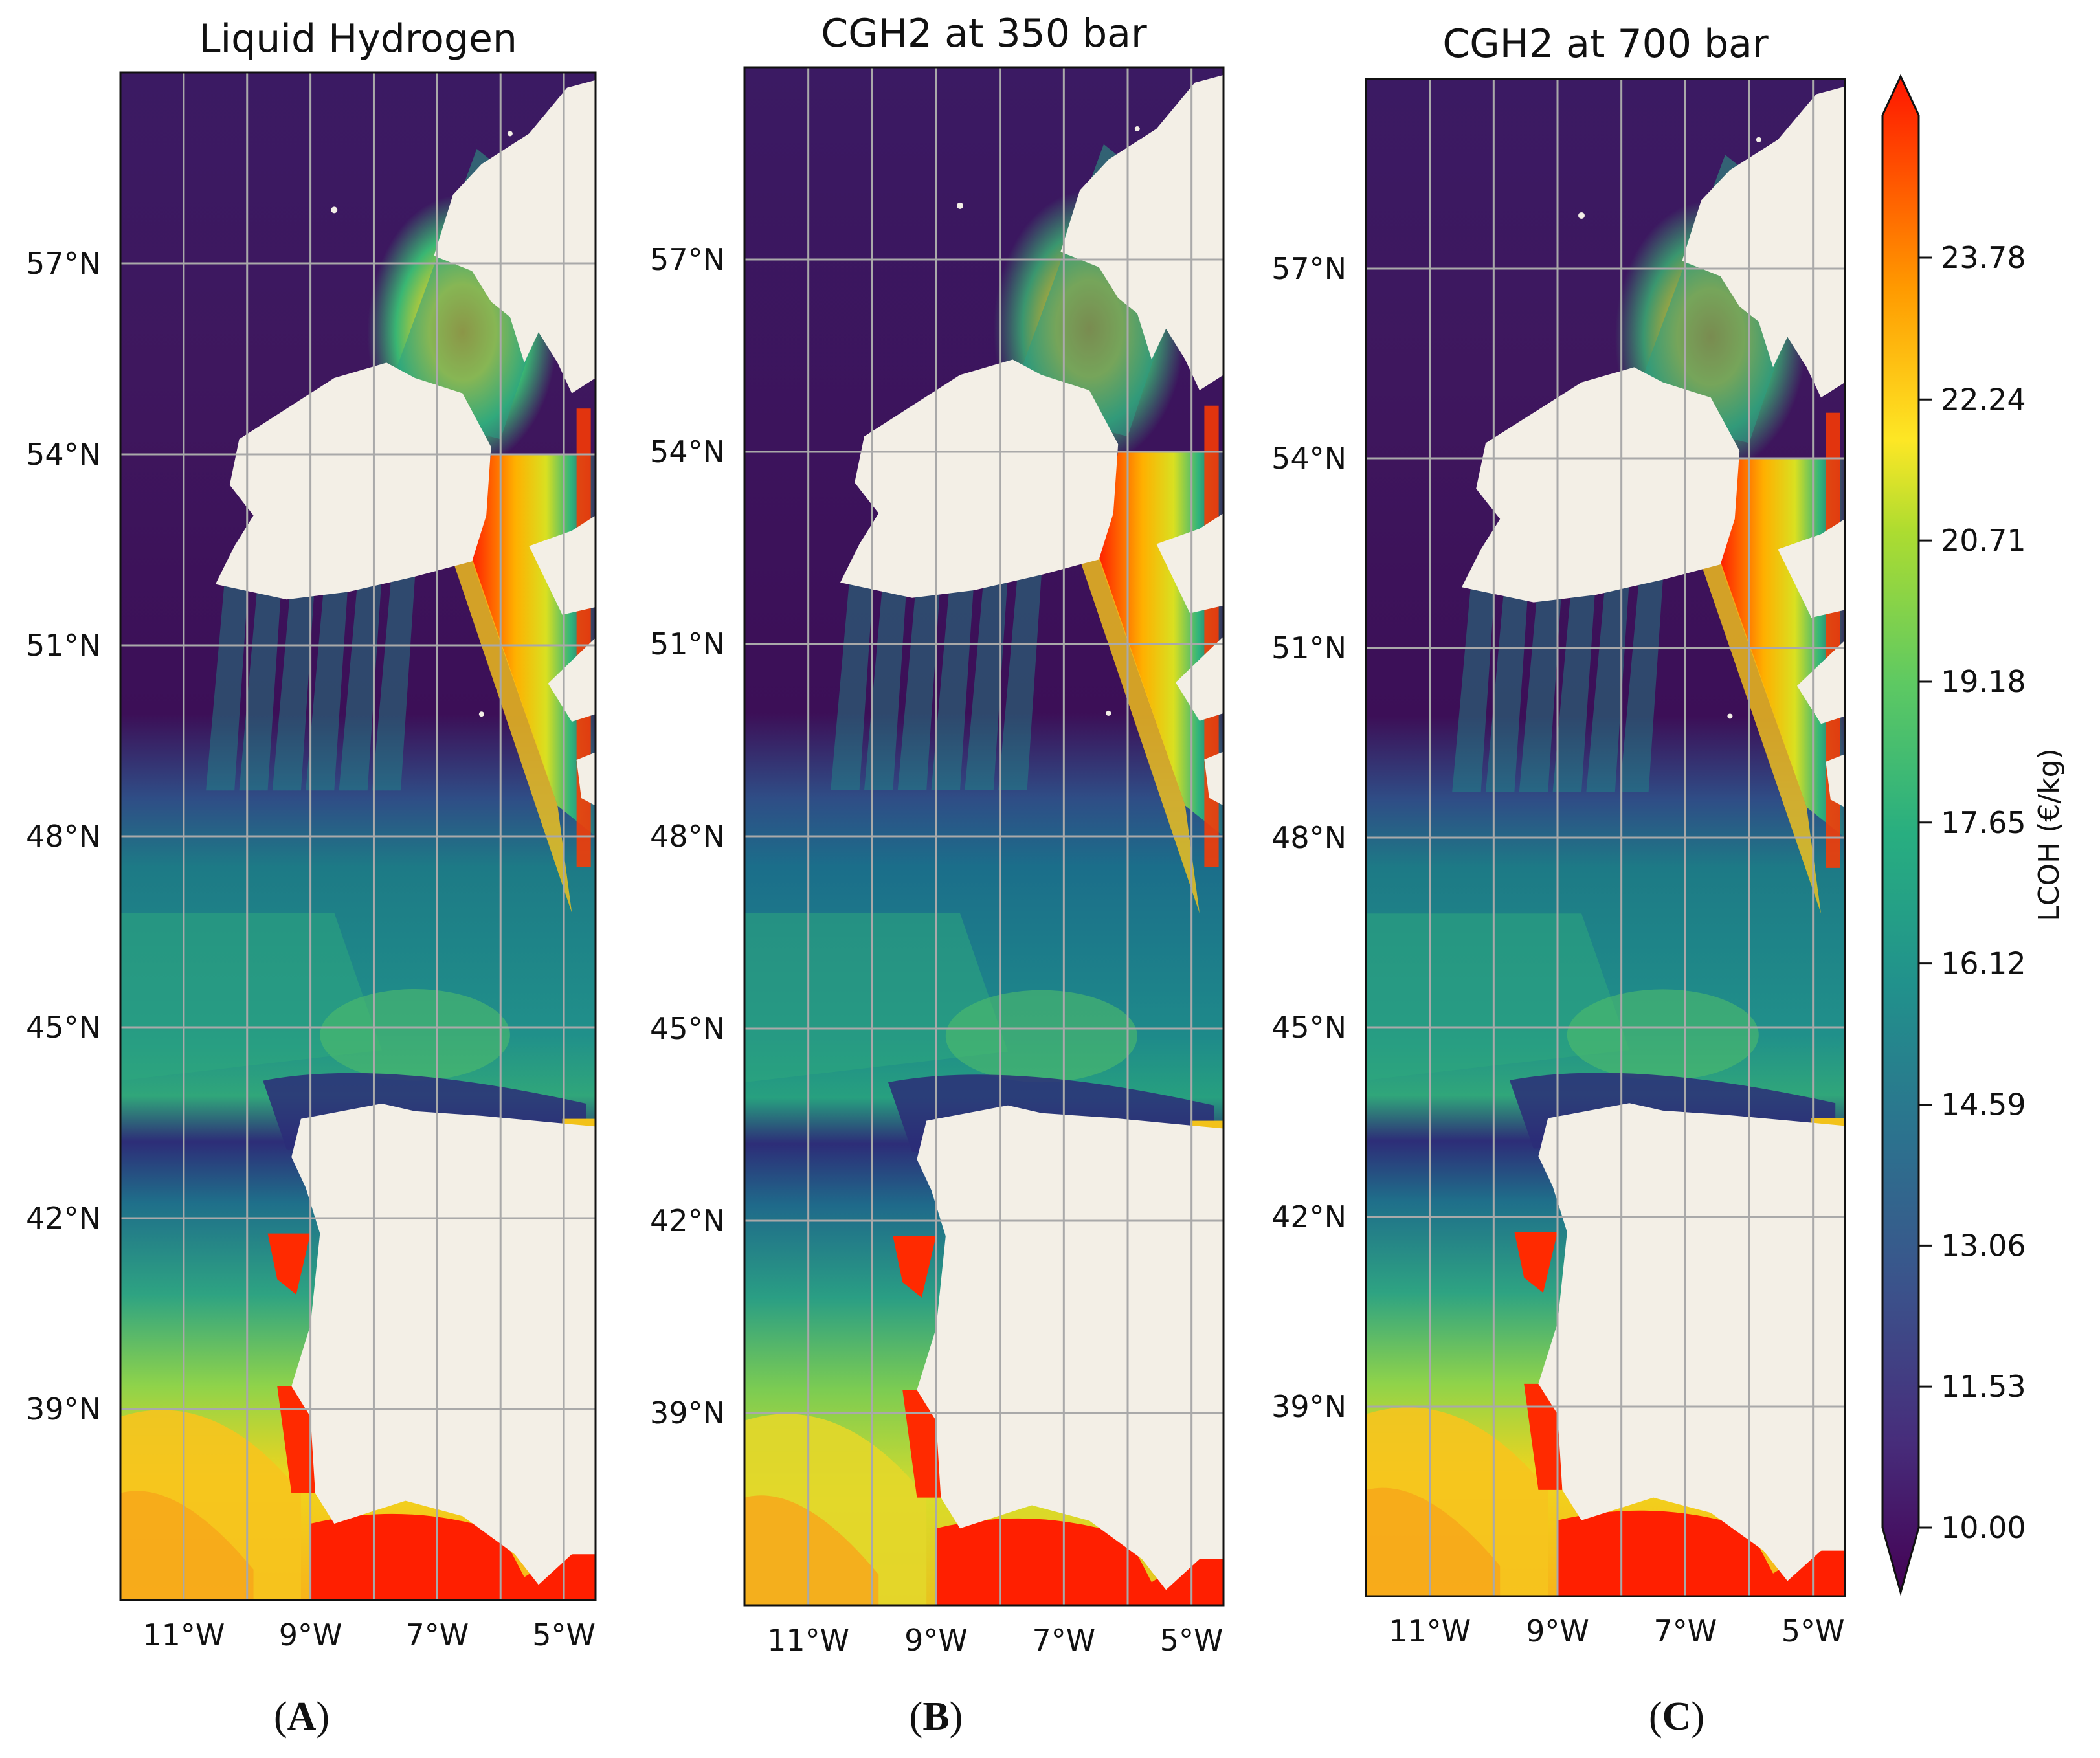 The image size is (2100, 1758). Describe the element at coordinates (1685, 1631) in the screenshot. I see `longitude-tick-label: 7°W` at that location.